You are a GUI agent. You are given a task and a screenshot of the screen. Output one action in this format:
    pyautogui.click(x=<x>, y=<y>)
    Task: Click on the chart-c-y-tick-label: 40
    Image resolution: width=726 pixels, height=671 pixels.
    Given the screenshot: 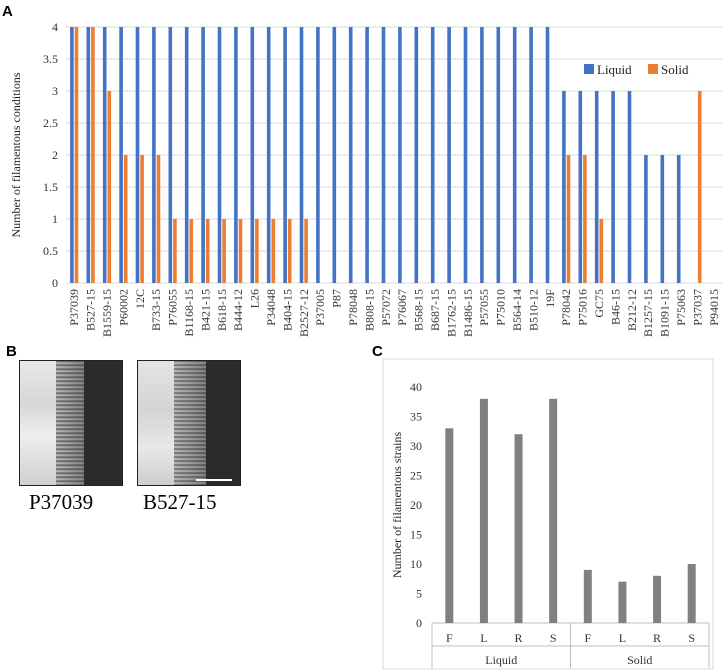 What is the action you would take?
    pyautogui.click(x=416, y=387)
    